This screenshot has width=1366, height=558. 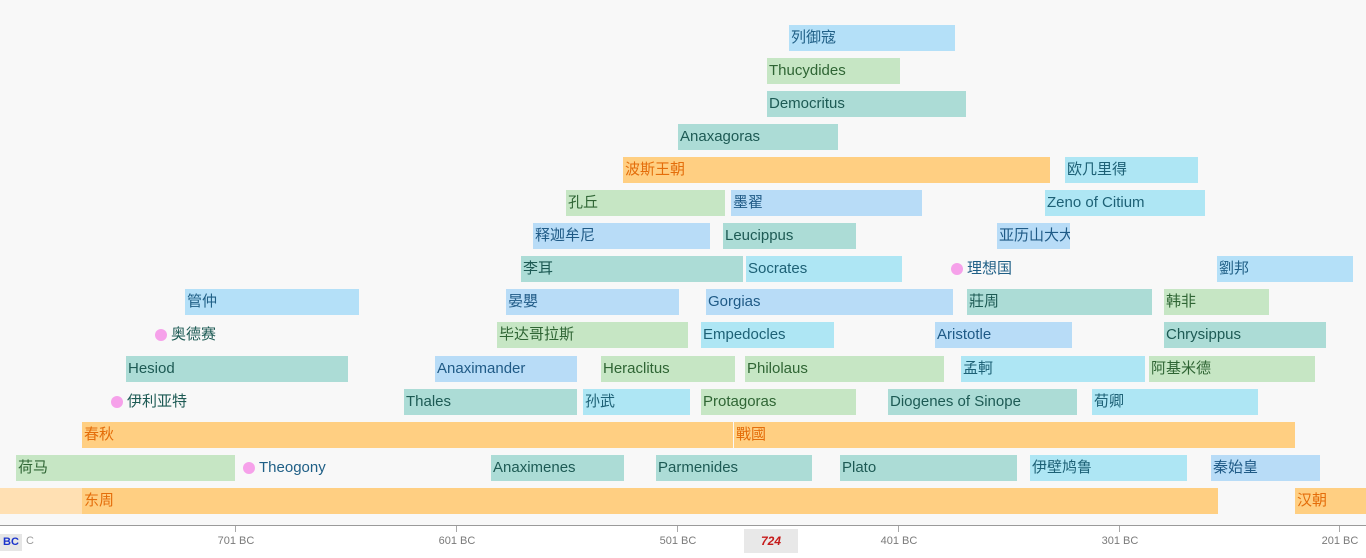 What do you see at coordinates (1003, 335) in the screenshot?
I see `event-aristotle: Aristotle` at bounding box center [1003, 335].